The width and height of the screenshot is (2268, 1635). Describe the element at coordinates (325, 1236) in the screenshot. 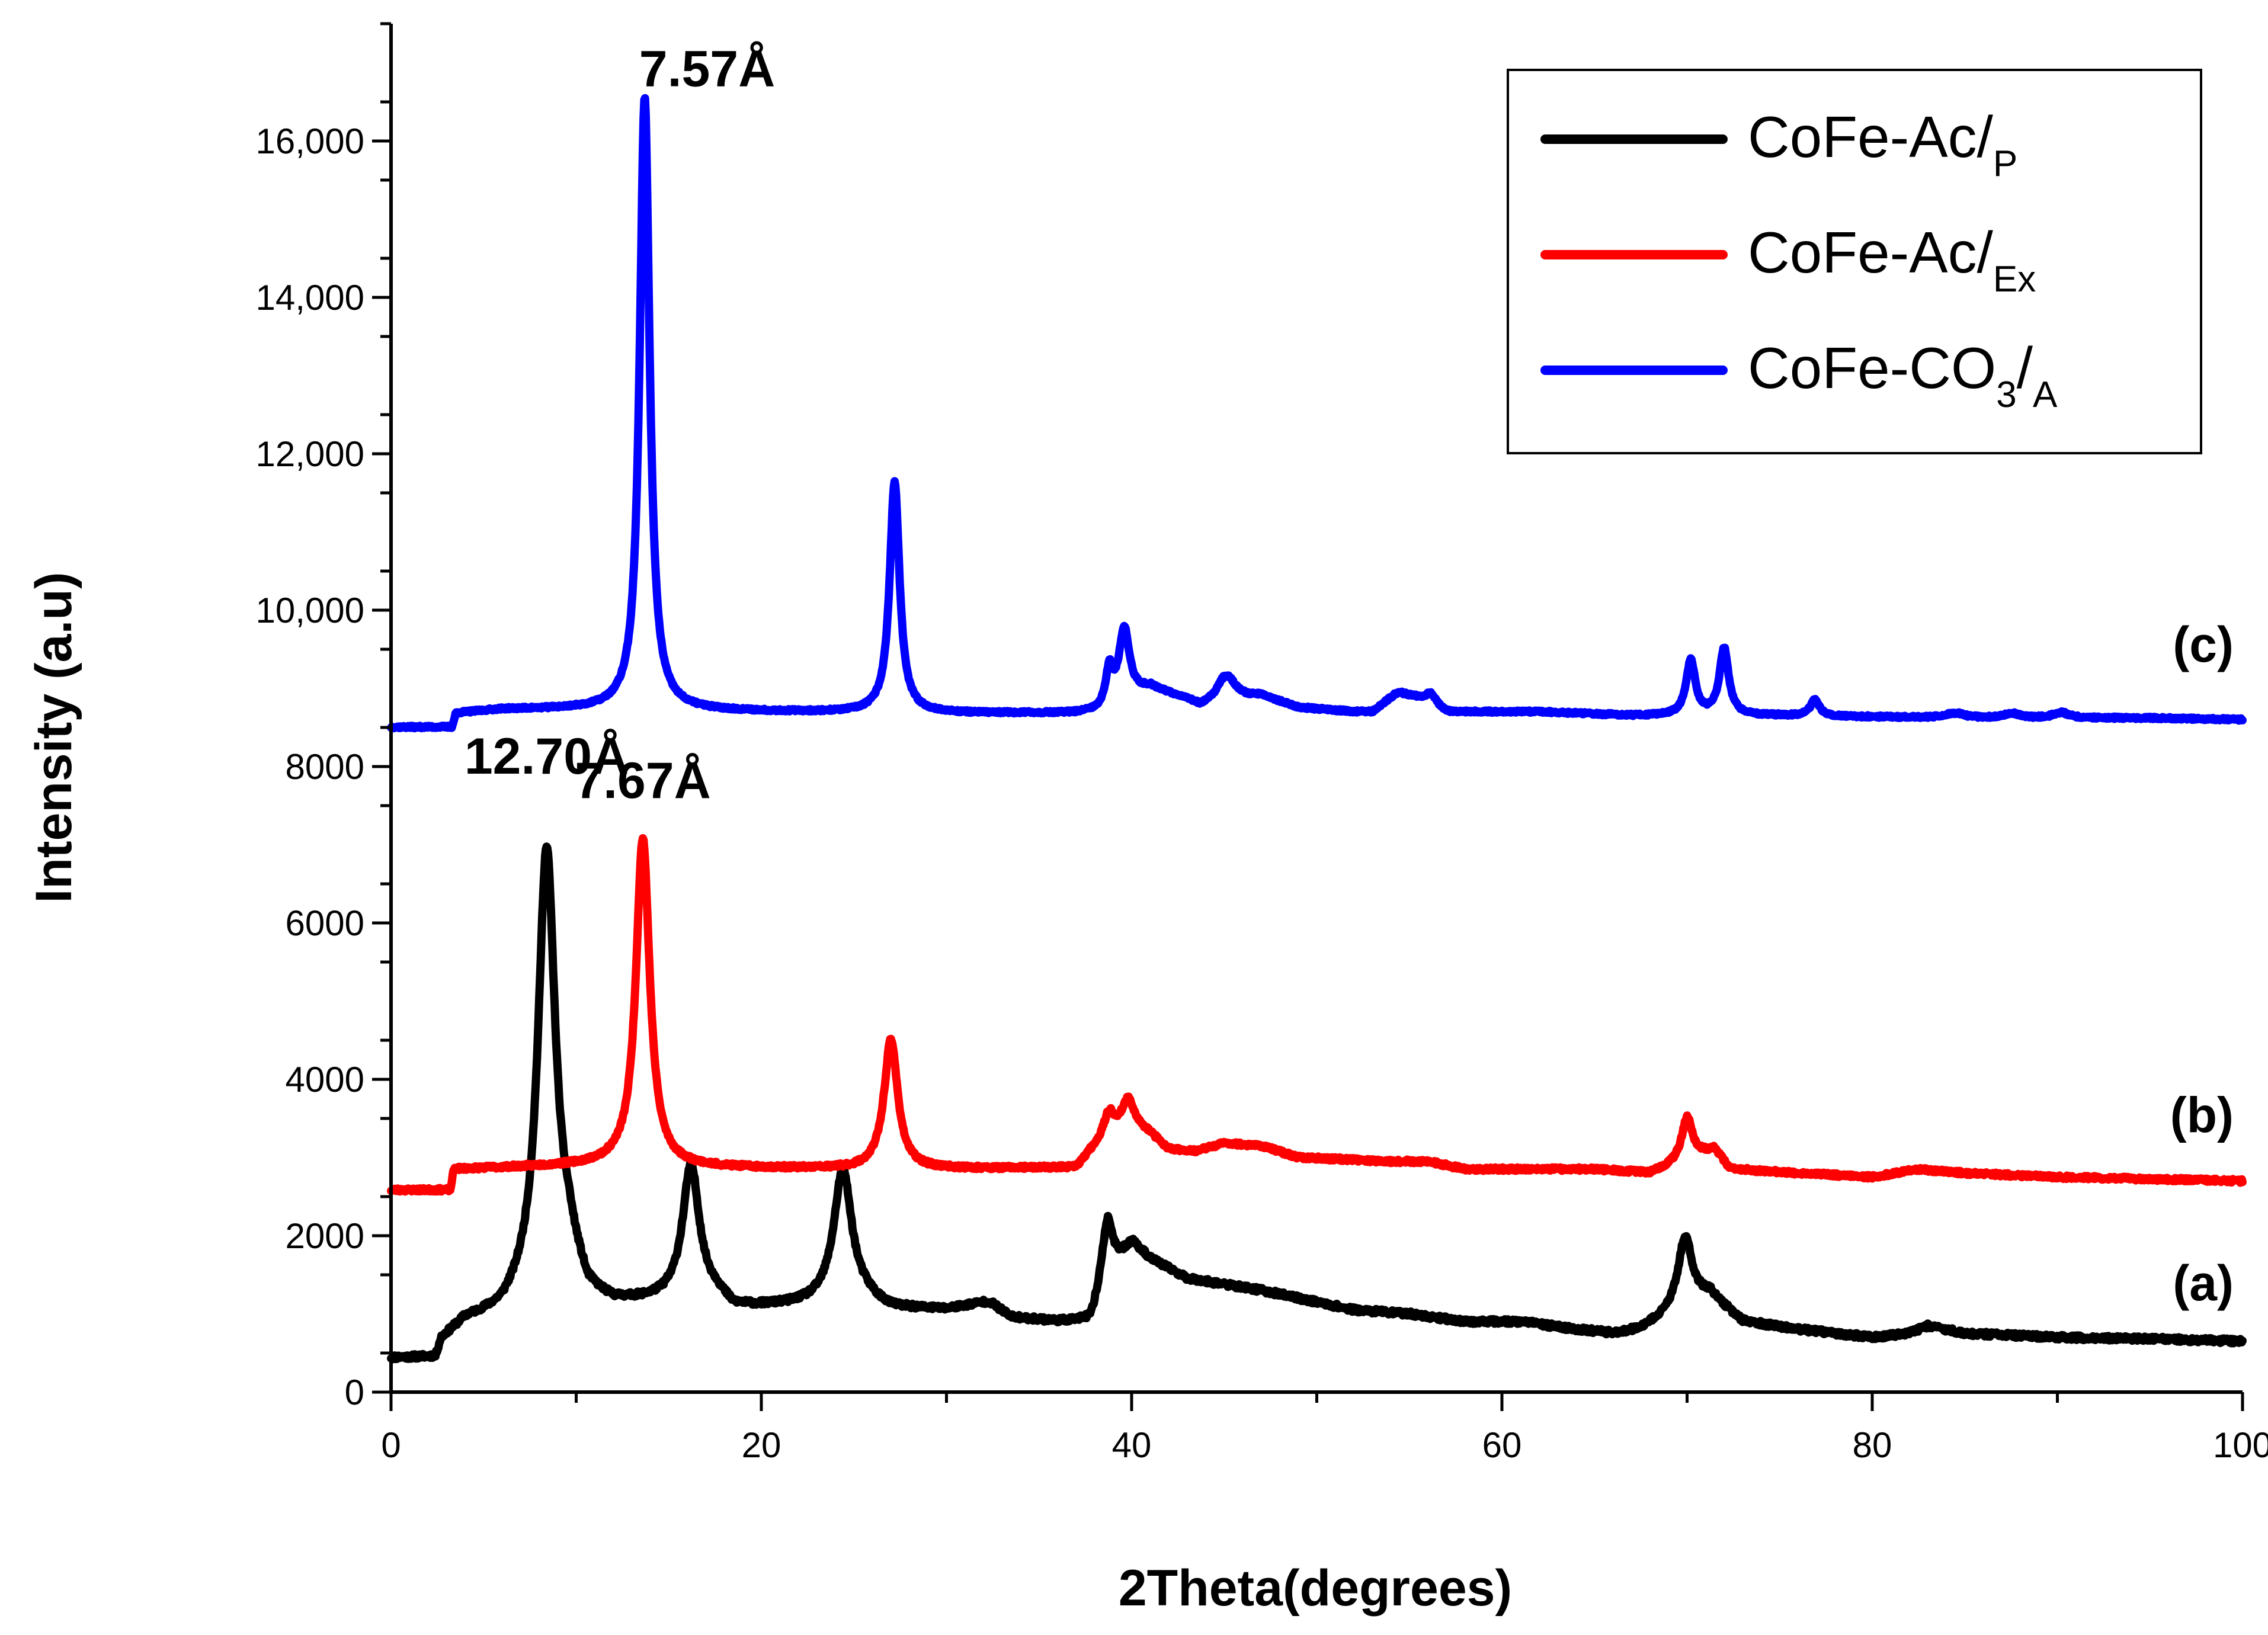

I see `y-tick-label: 2000` at that location.